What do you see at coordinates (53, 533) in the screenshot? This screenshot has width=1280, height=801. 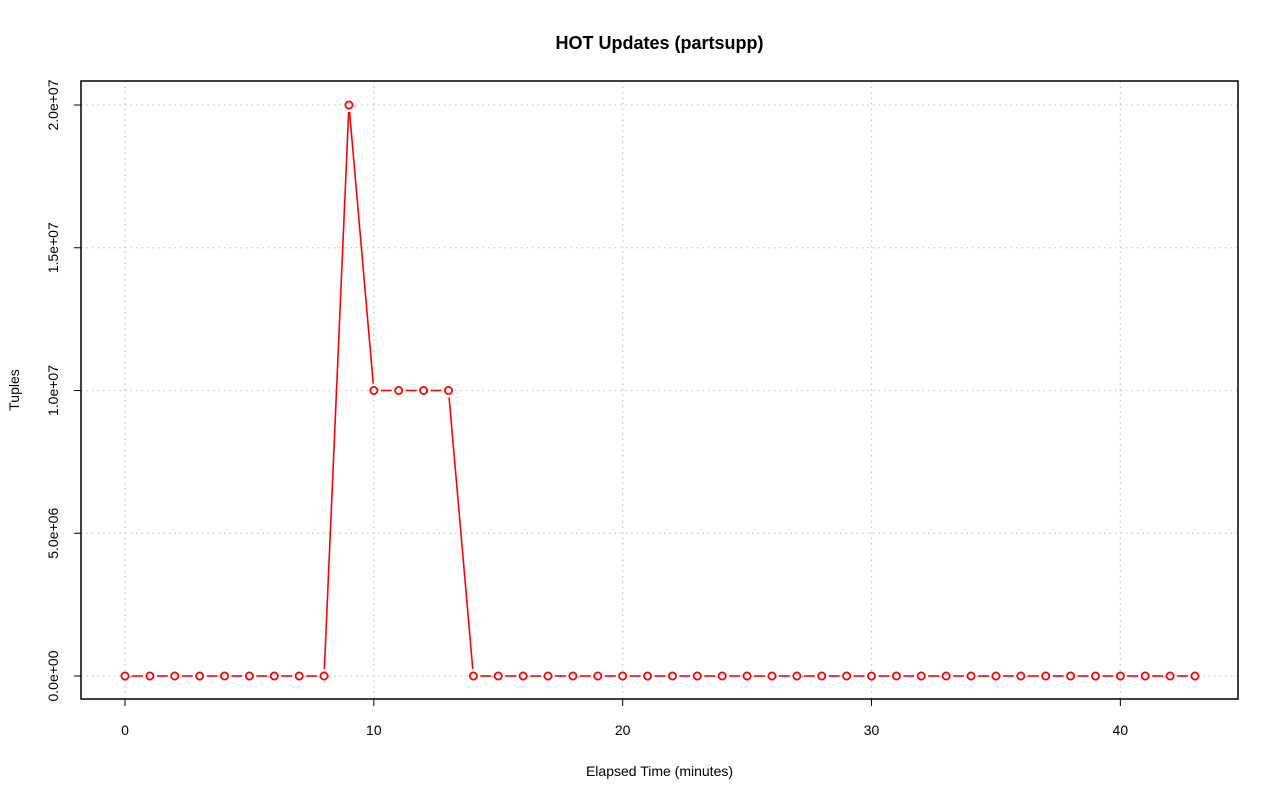 I see `y-tick-label: 5.0e+06` at bounding box center [53, 533].